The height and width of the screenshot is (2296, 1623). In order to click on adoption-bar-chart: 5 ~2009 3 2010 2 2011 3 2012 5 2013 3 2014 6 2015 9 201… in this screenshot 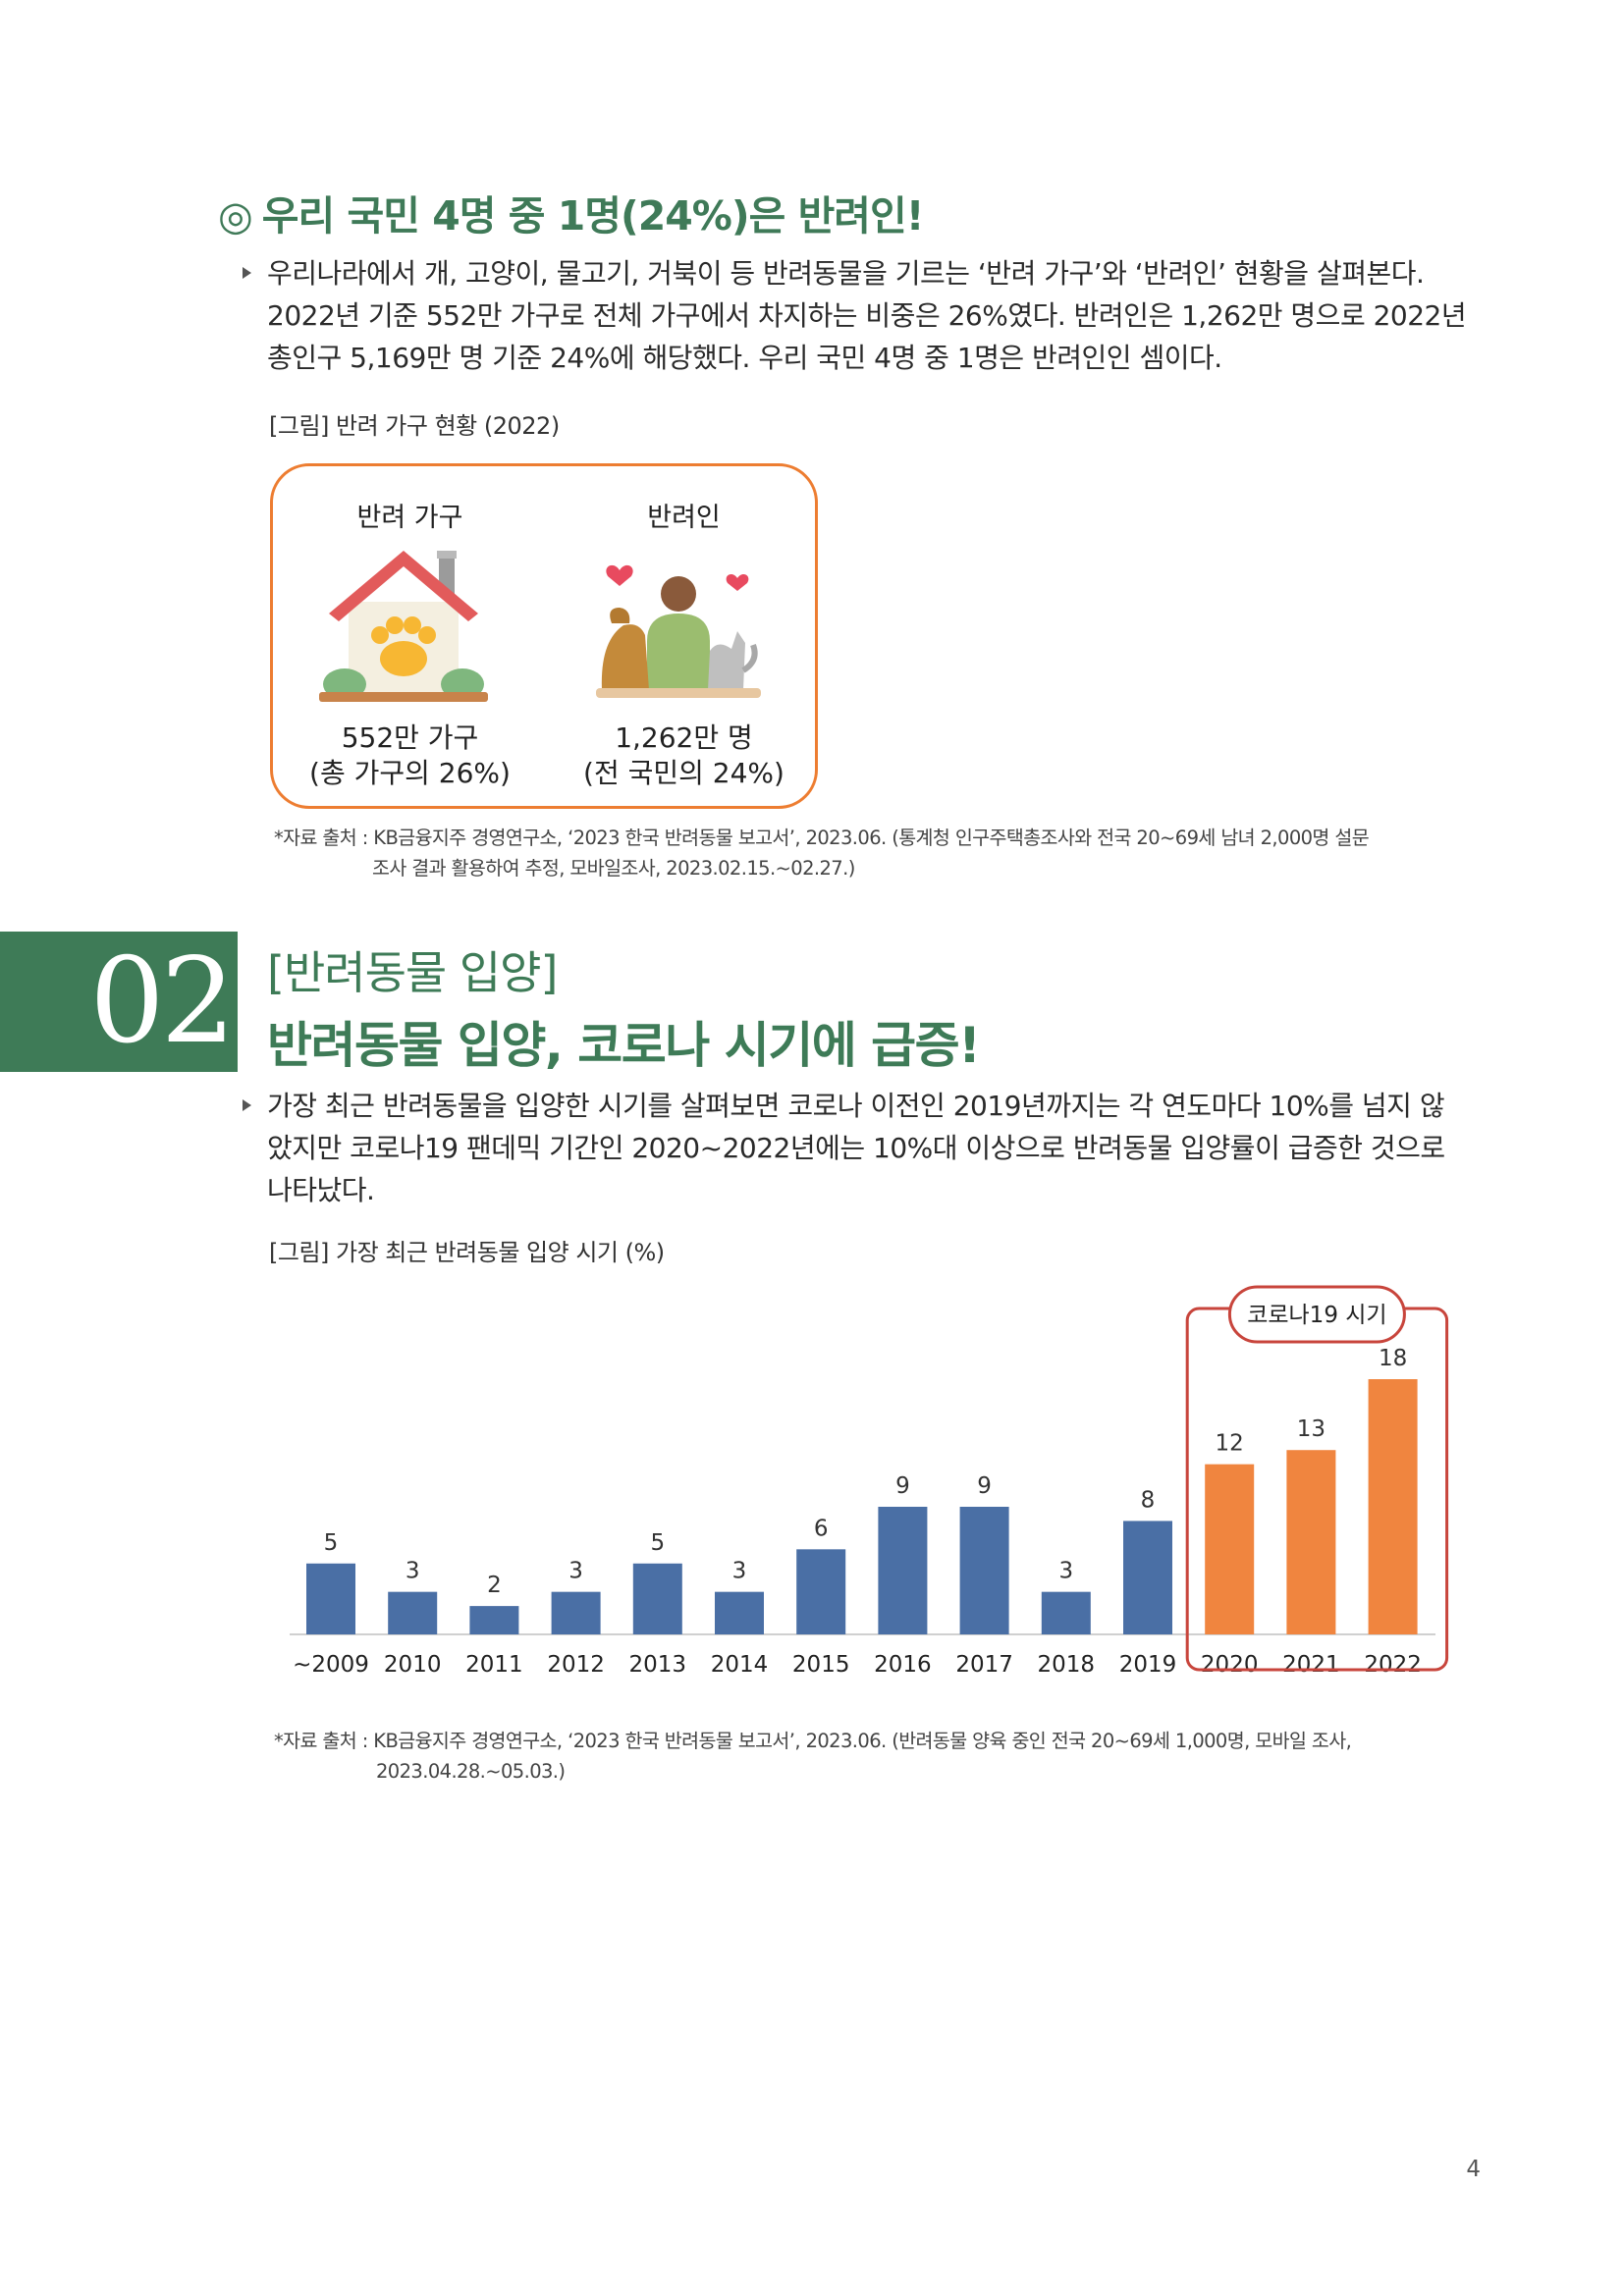, I will do `click(869, 1481)`.